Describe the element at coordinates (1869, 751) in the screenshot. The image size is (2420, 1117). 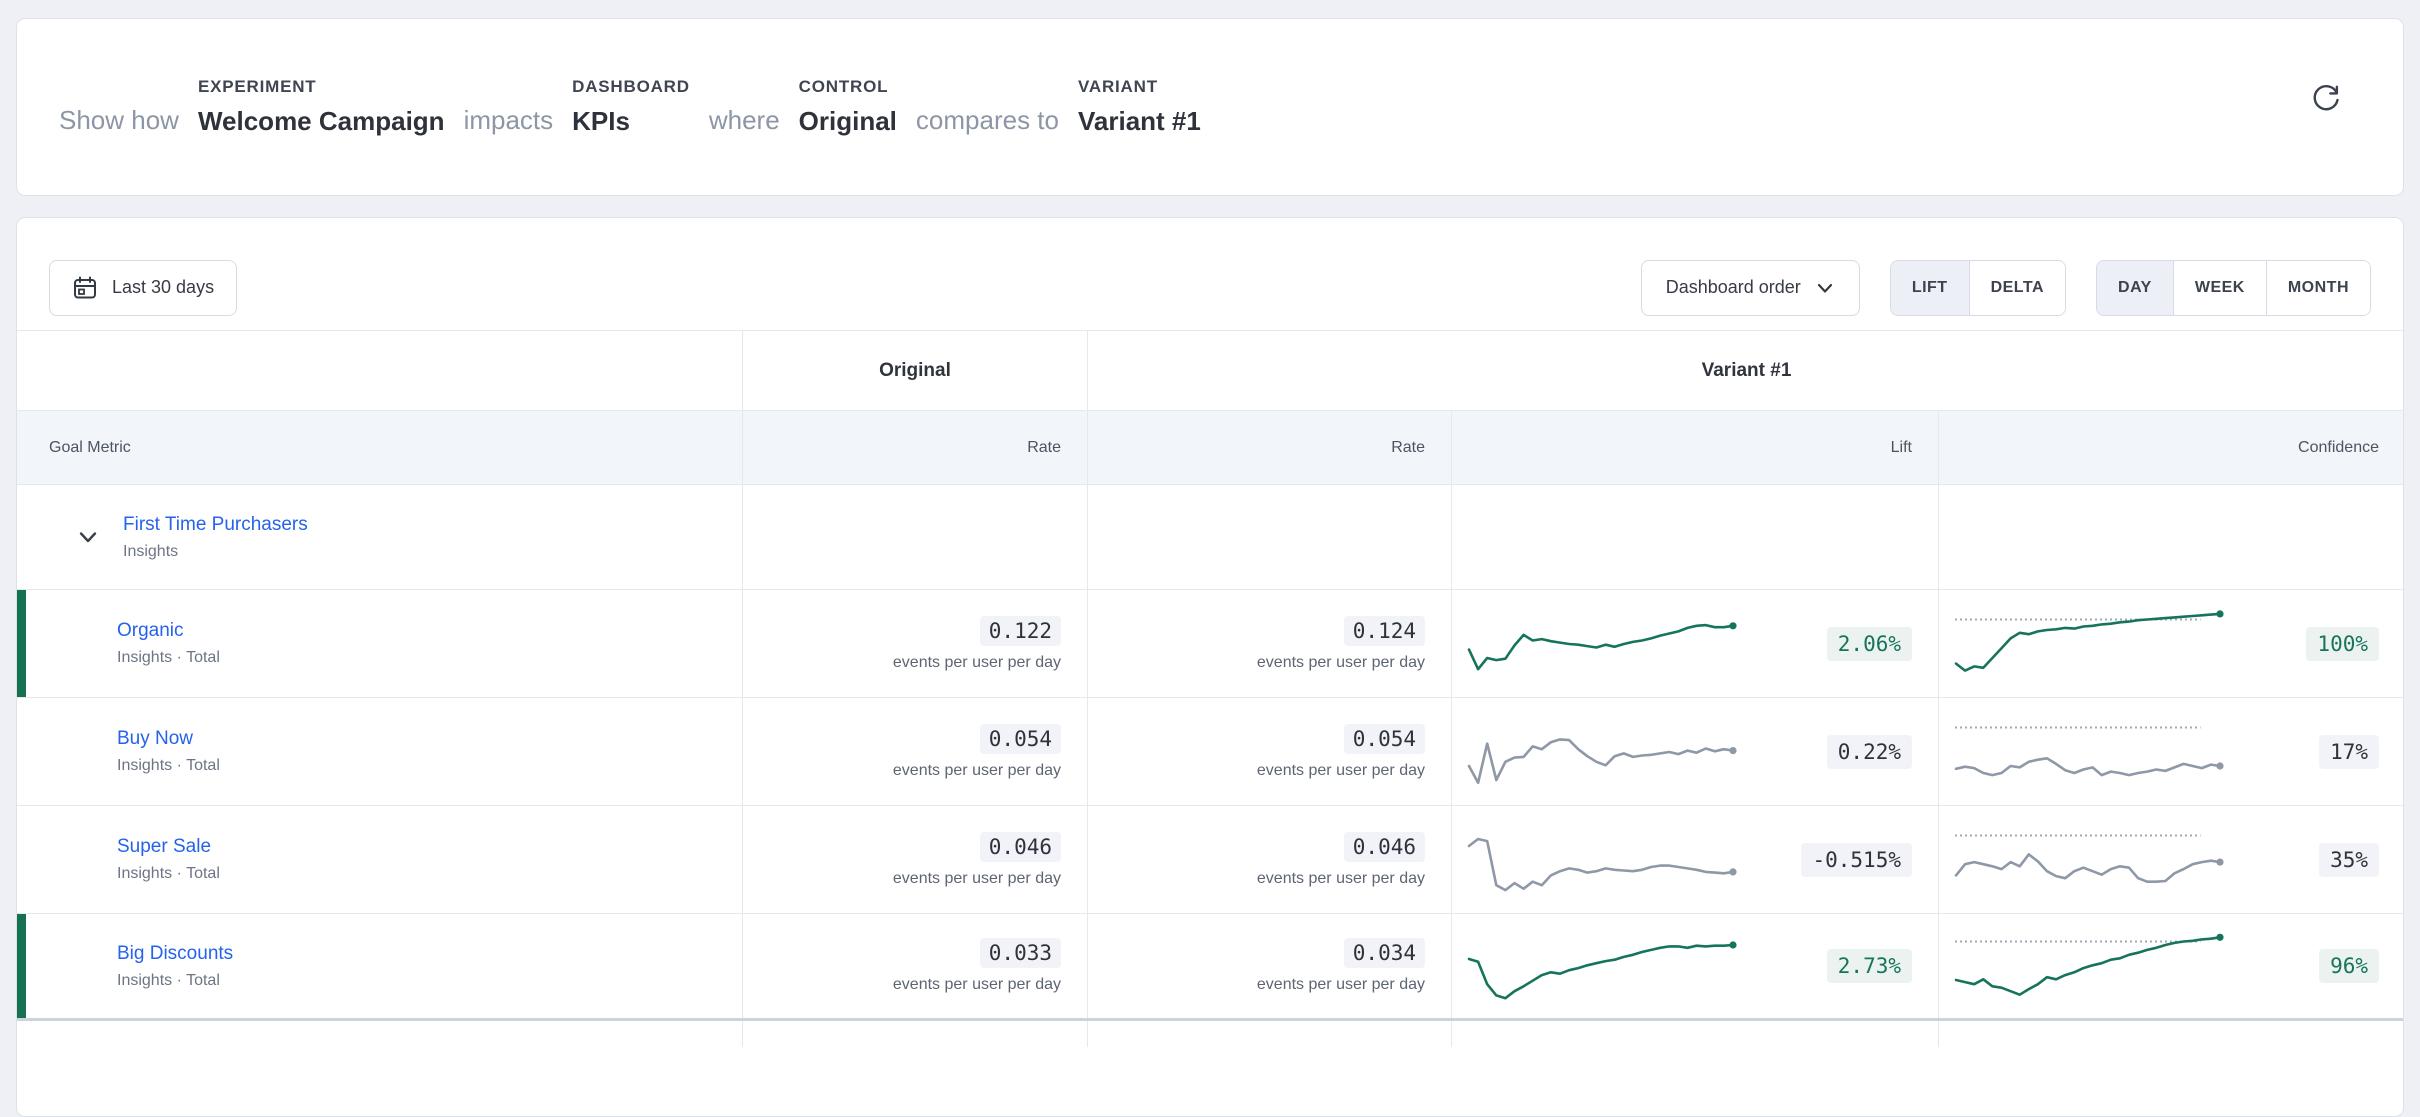
I see `lift-value: 0.22%` at that location.